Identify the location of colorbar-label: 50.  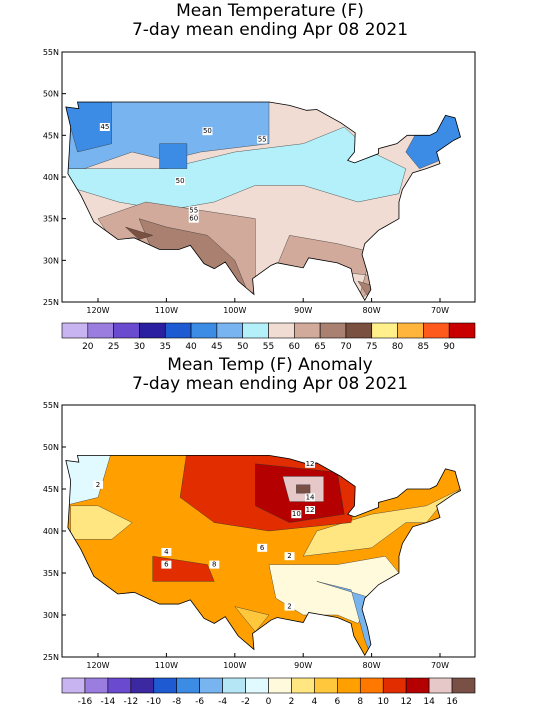
(243, 347).